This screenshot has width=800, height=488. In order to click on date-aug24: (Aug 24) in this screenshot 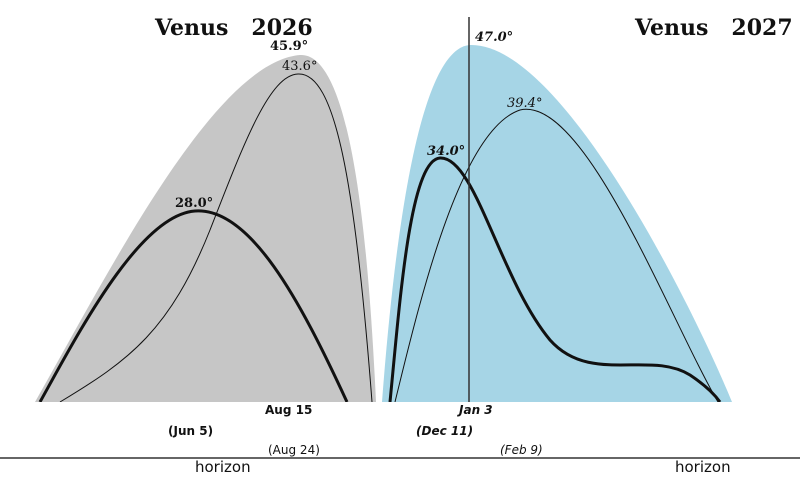, I will do `click(294, 450)`.